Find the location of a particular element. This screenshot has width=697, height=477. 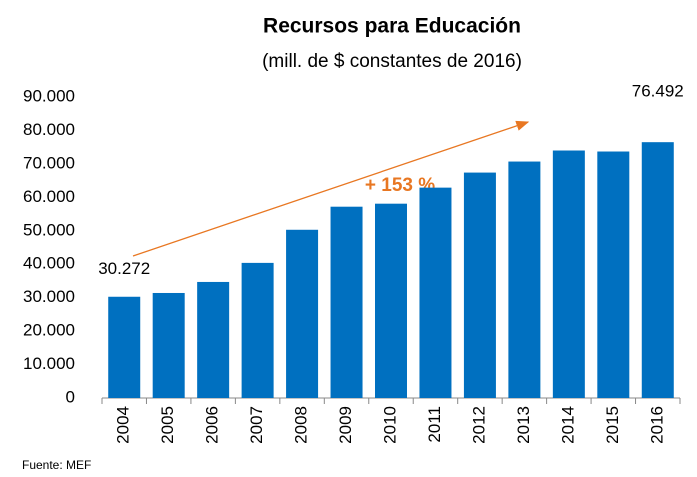

x-tick-label: 2014 is located at coordinates (567, 425).